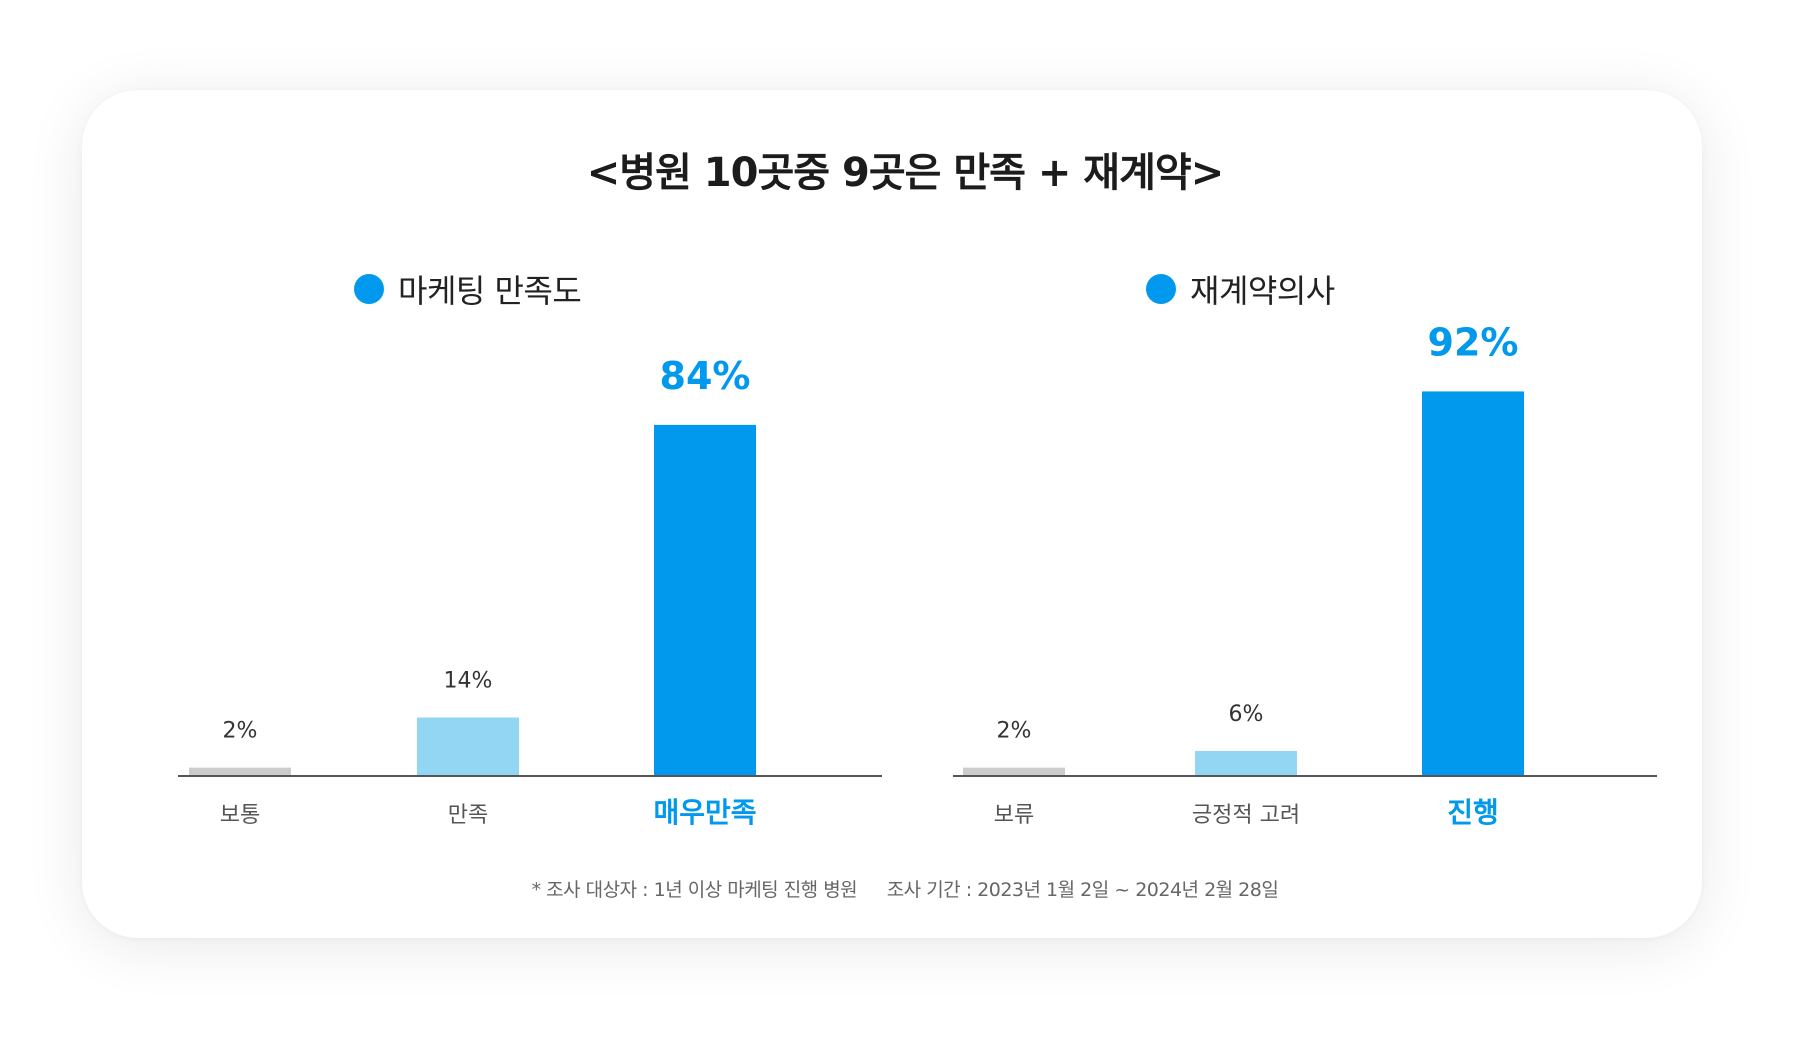 This screenshot has height=1048, width=1810. Describe the element at coordinates (705, 376) in the screenshot. I see `value-label: 84%` at that location.